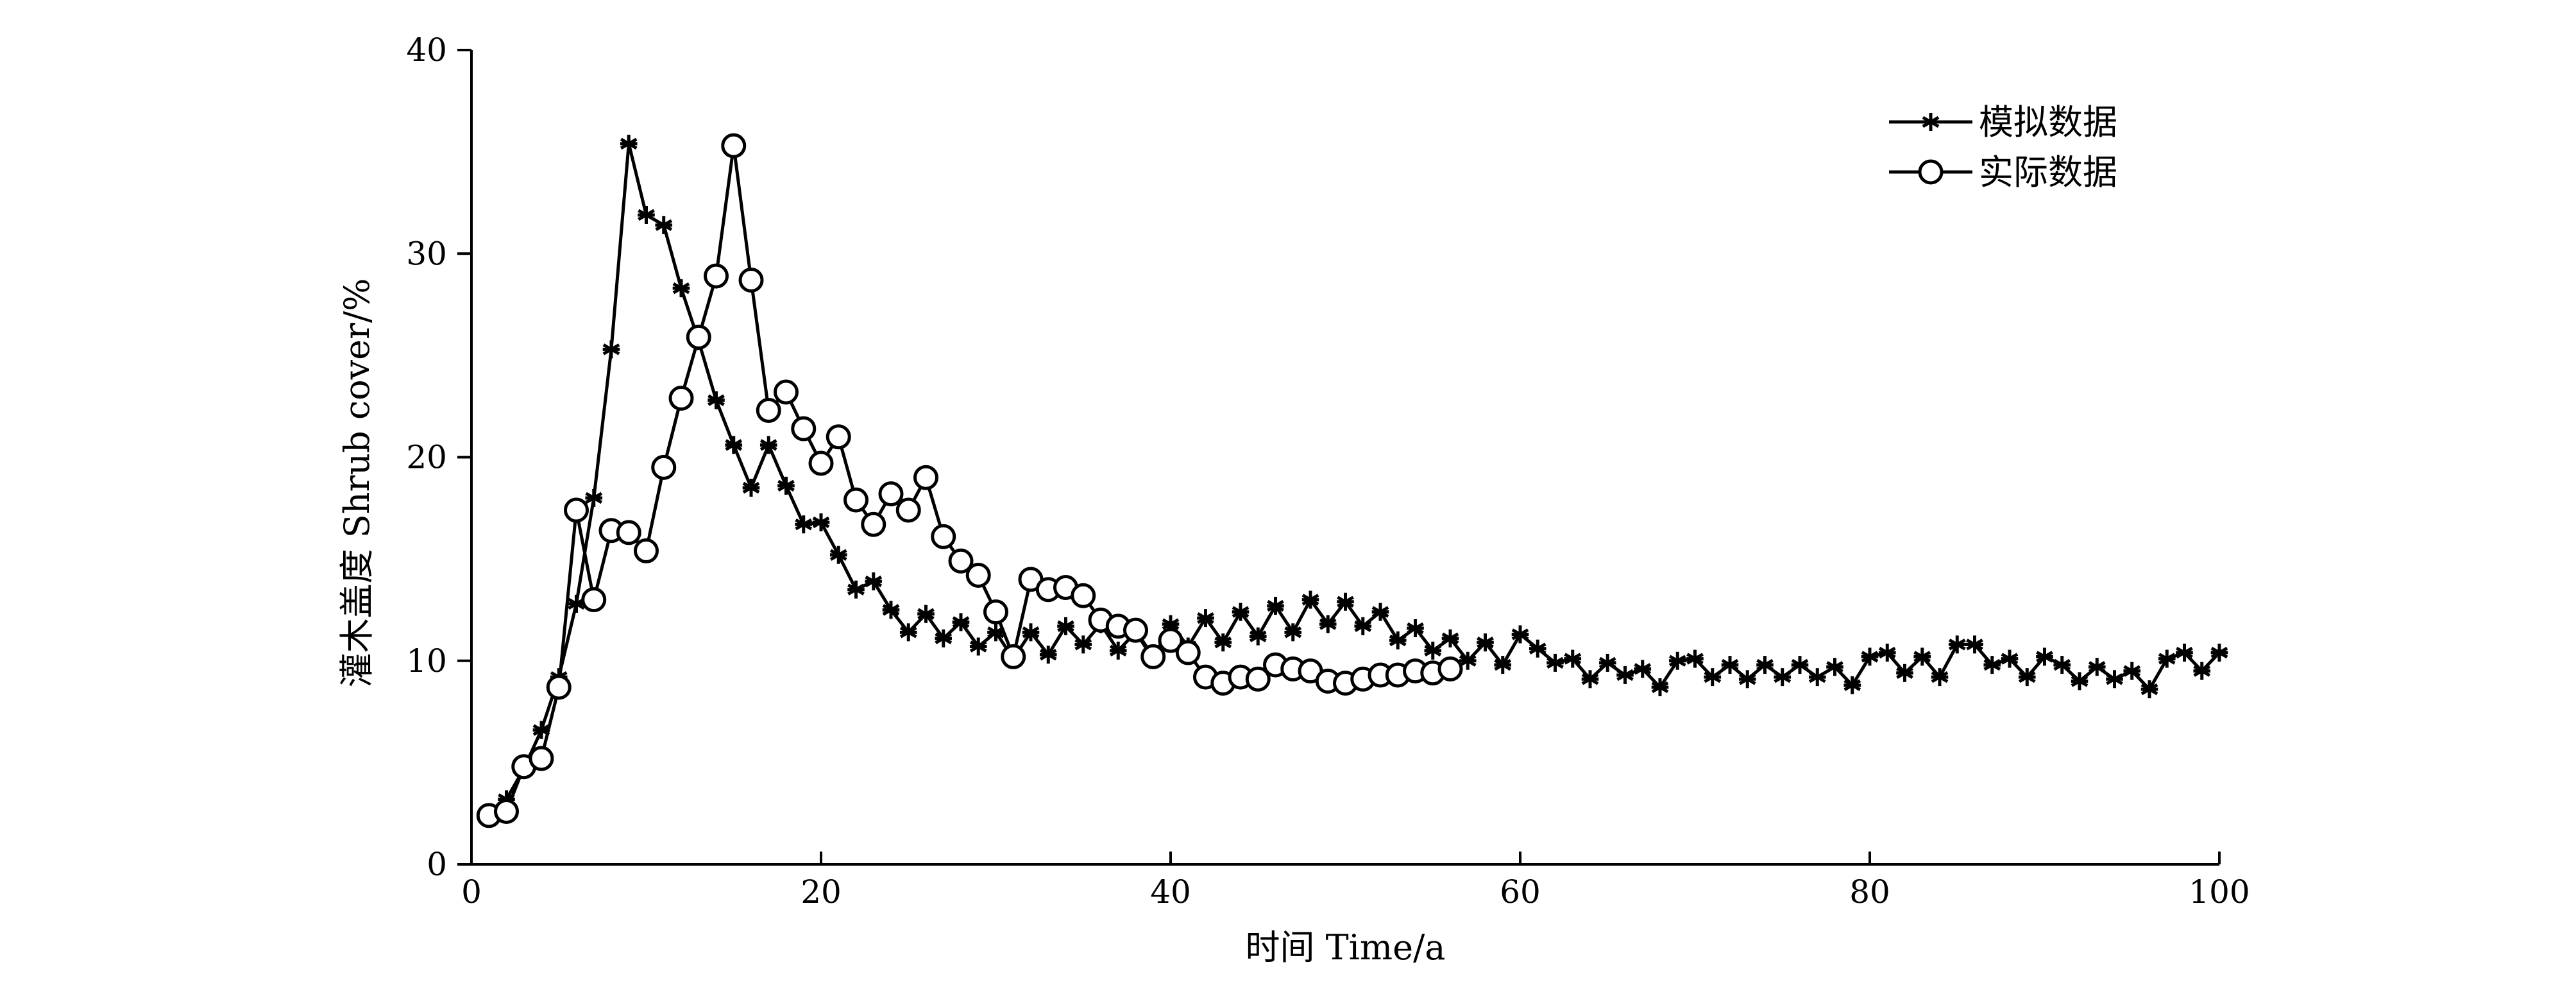 The width and height of the screenshot is (2576, 985). Describe the element at coordinates (426, 253) in the screenshot. I see `y-tick-label: 30` at that location.